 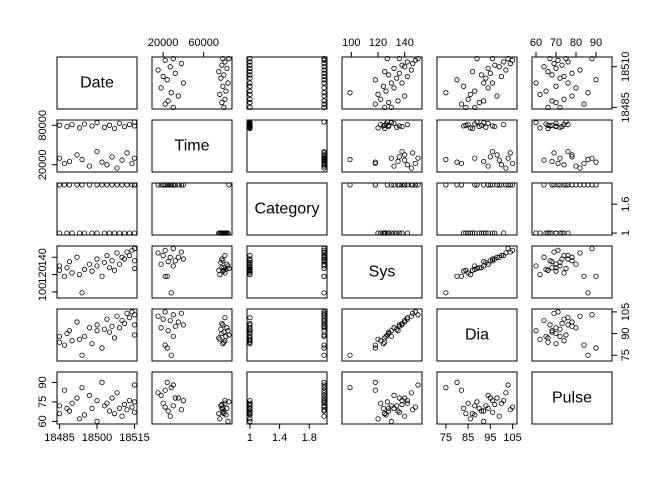 What do you see at coordinates (192, 146) in the screenshot?
I see `variable-name: Time` at bounding box center [192, 146].